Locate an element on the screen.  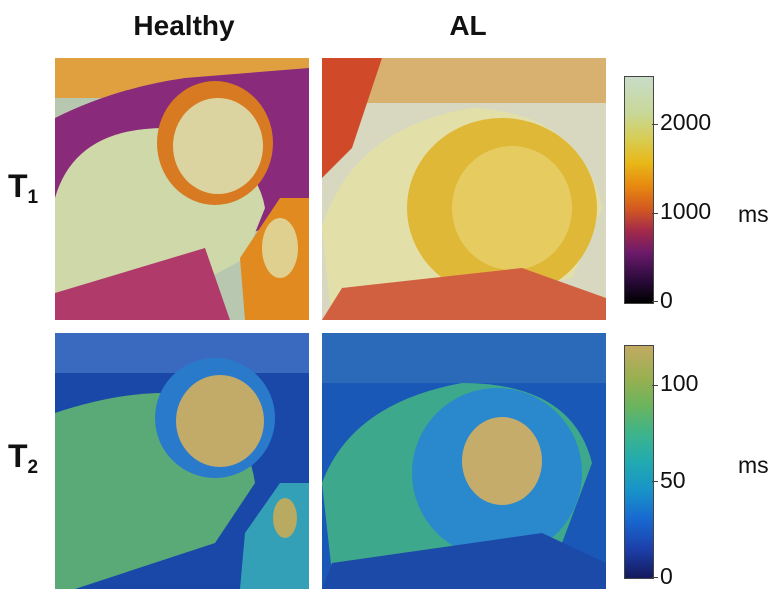
t2-healthy-map is located at coordinates (182, 461).